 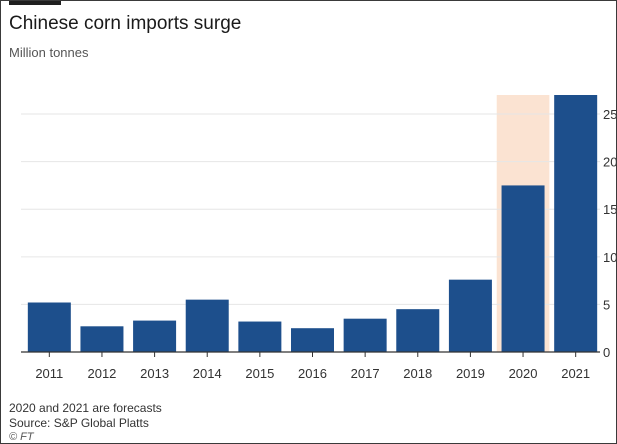 I want to click on y-tick-label: 0, so click(x=606, y=352).